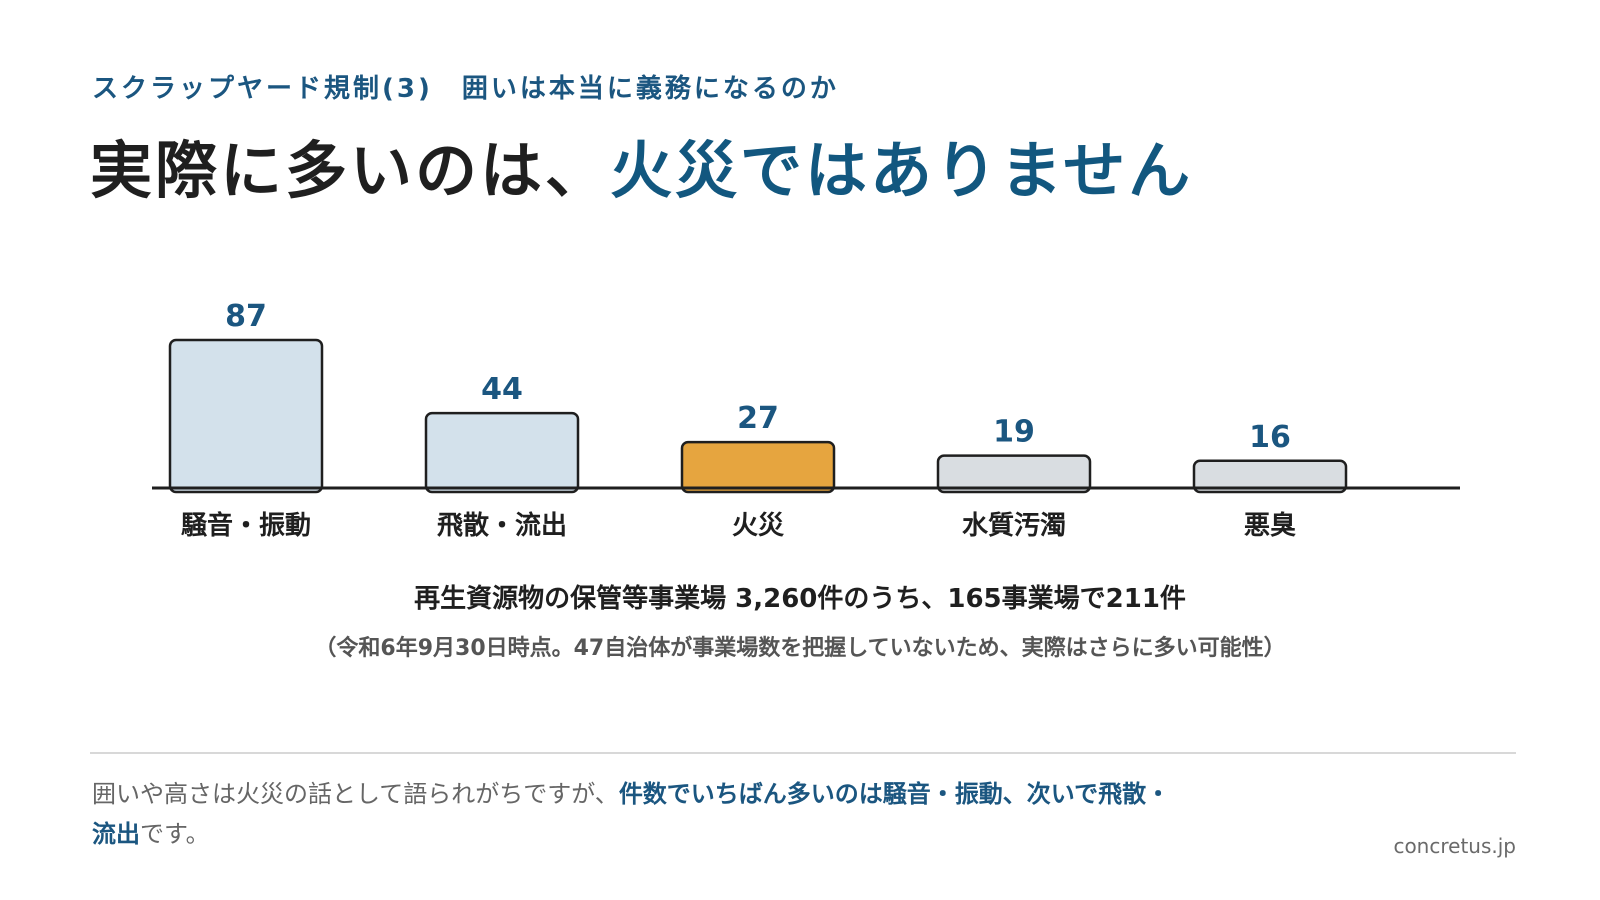 The image size is (1600, 900). What do you see at coordinates (465, 89) in the screenshot?
I see `page-subtitle: スクラップヤード規制(3) 囲いは本当に義務になるのか` at bounding box center [465, 89].